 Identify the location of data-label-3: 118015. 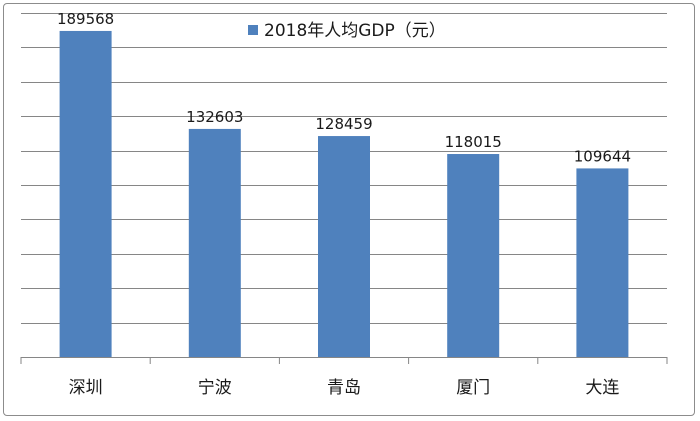
(473, 142).